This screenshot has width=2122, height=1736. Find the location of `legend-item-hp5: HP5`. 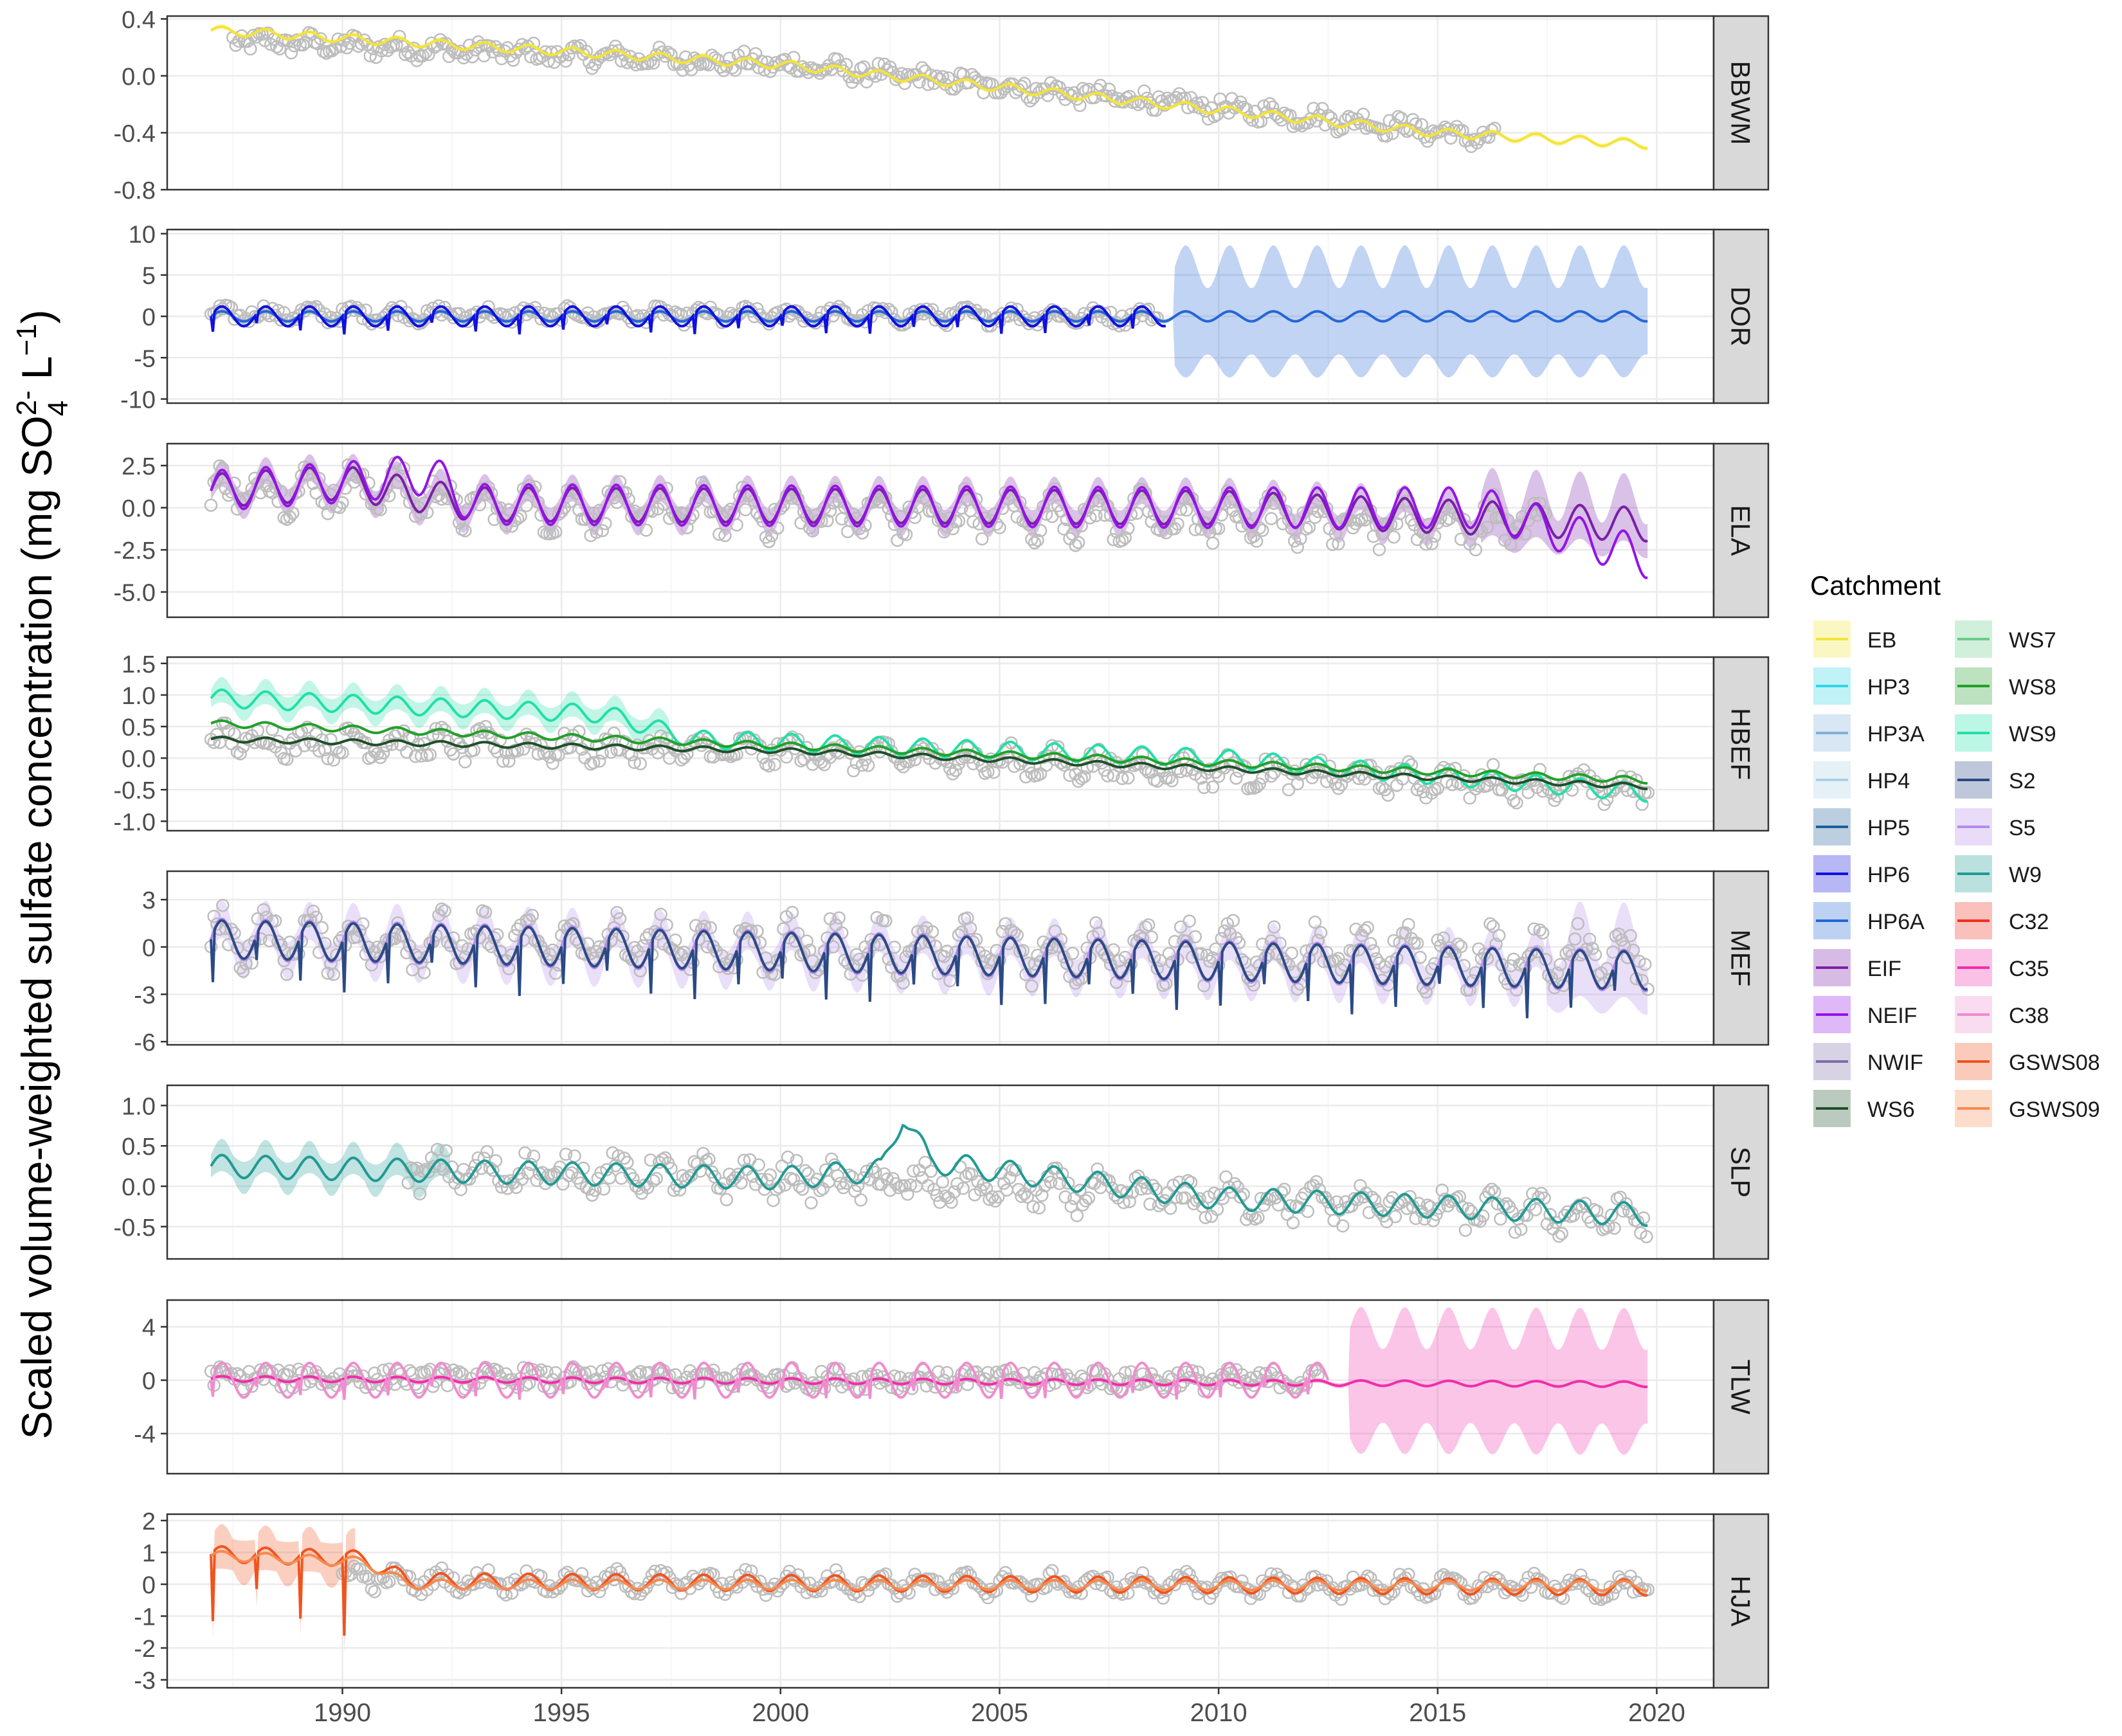

legend-item-hp5: HP5 is located at coordinates (1861, 826).